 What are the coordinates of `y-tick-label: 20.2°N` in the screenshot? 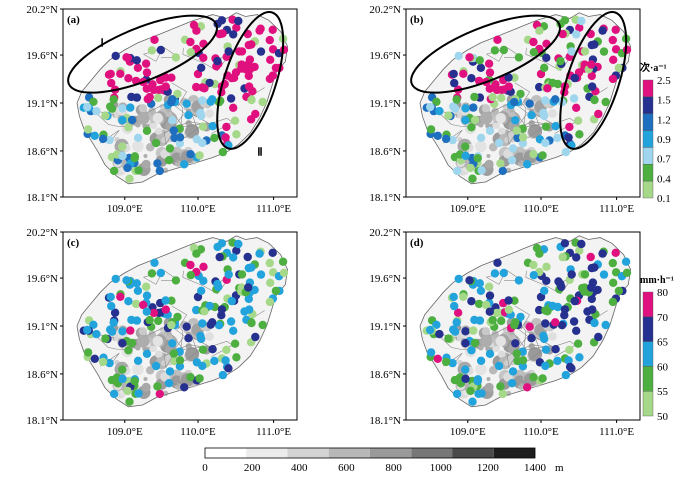 It's located at (42, 233).